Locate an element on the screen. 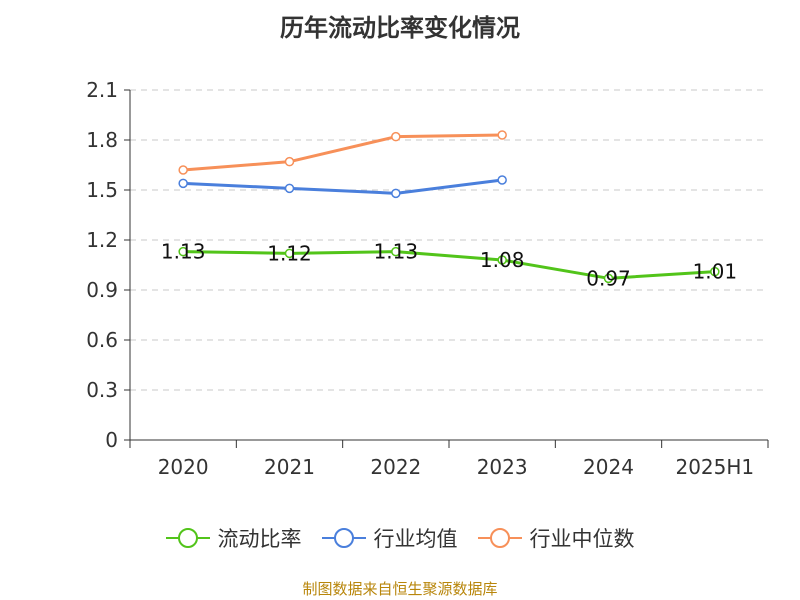  data-labels: 1.13 1.12 1.13 1.08 0.97 1.01 is located at coordinates (449, 265).